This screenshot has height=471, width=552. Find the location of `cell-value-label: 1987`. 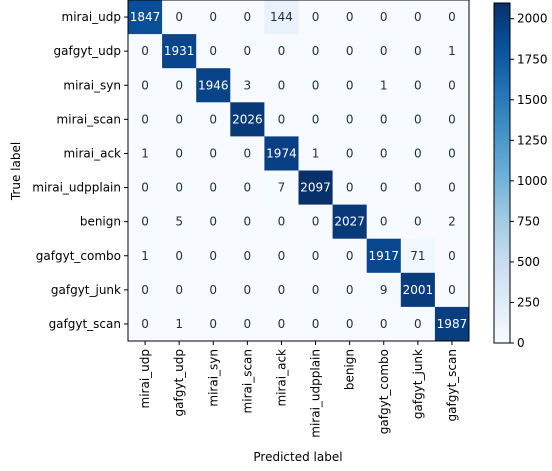

cell-value-label: 1987 is located at coordinates (452, 324).